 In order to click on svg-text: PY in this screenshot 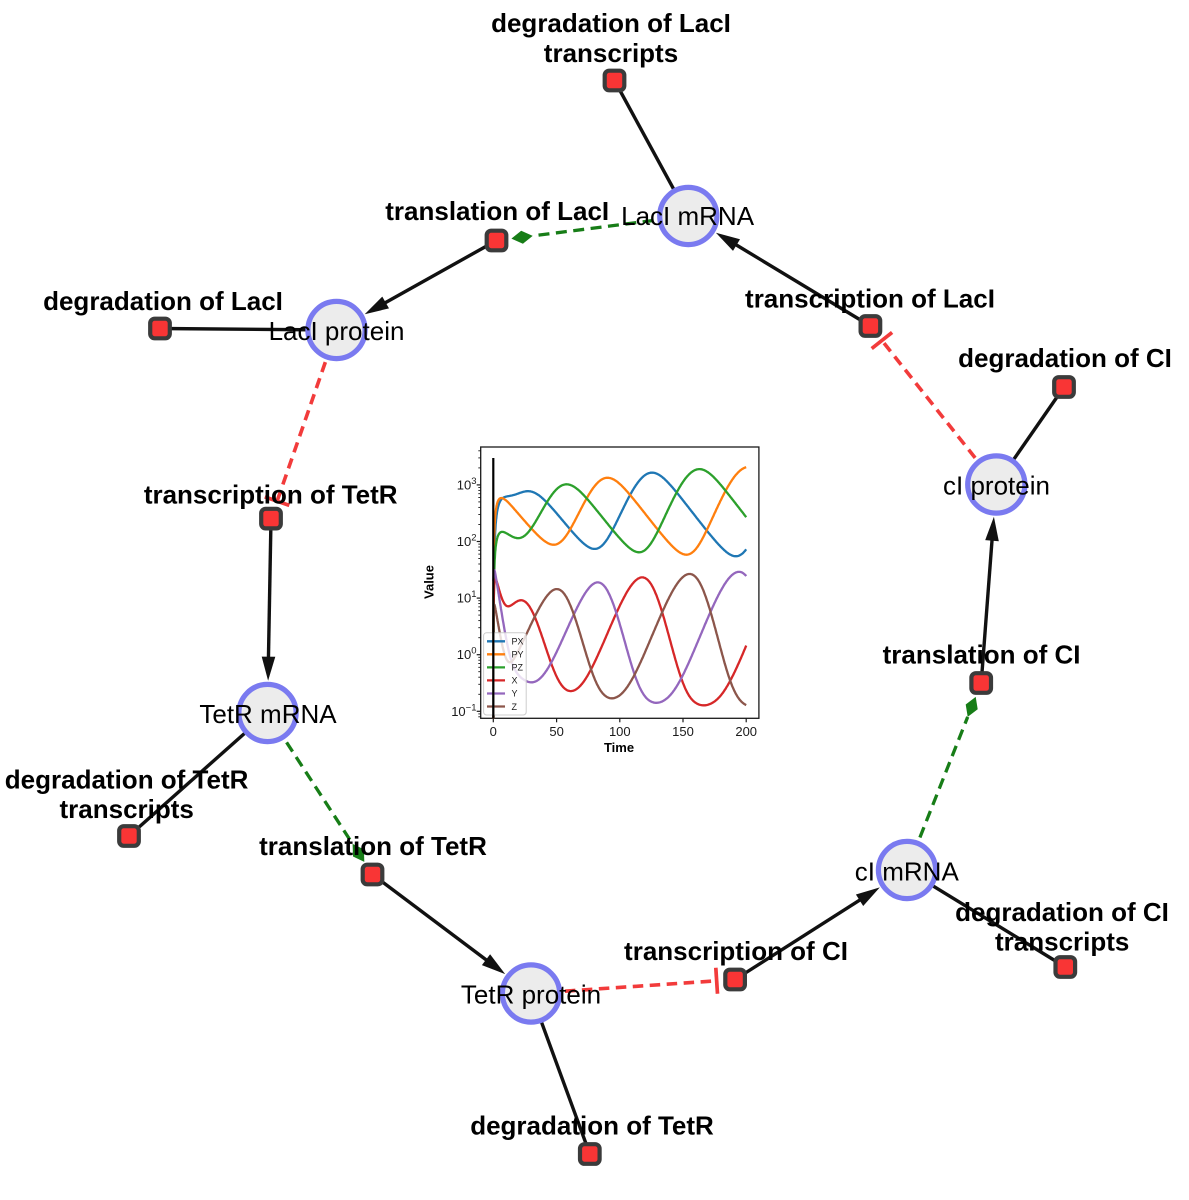, I will do `click(518, 655)`.